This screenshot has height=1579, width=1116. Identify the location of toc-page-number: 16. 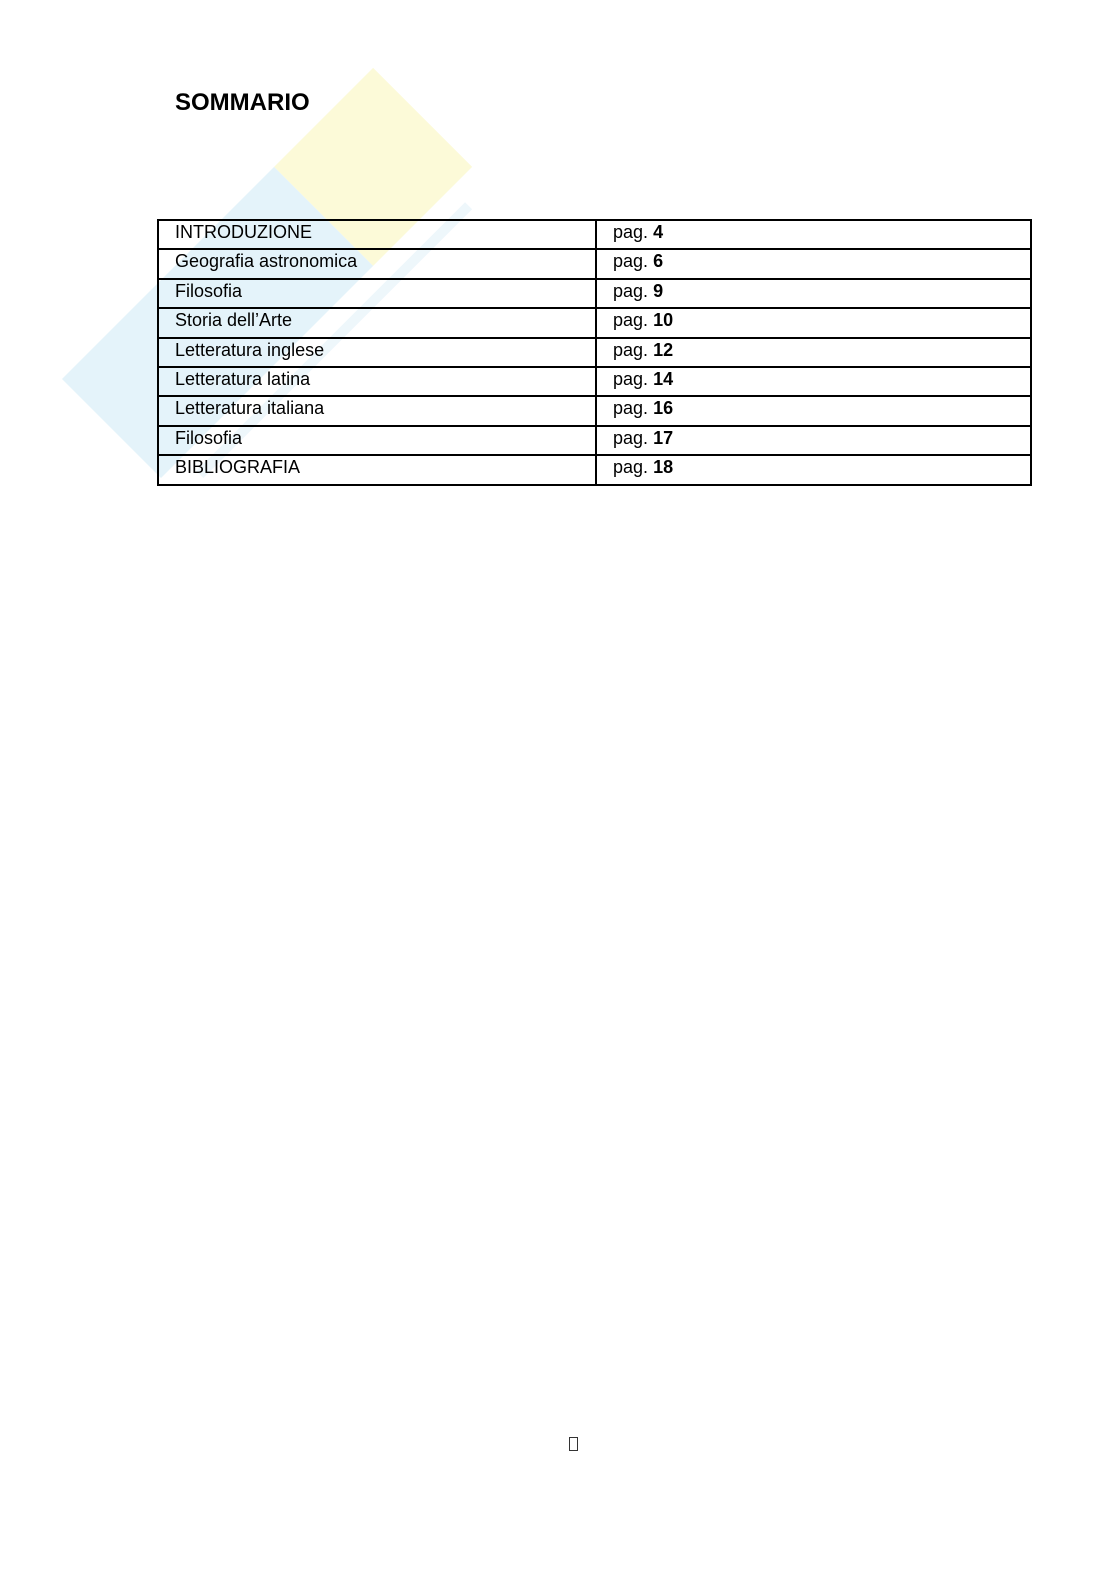
(663, 408).